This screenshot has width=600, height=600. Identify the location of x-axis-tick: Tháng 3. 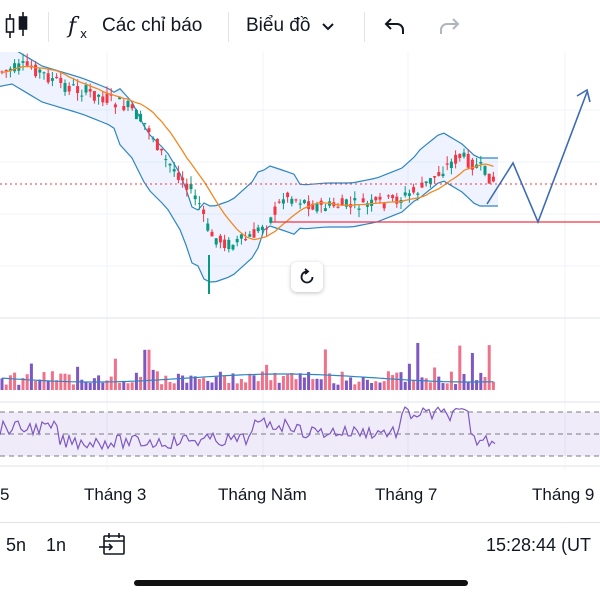
(115, 494).